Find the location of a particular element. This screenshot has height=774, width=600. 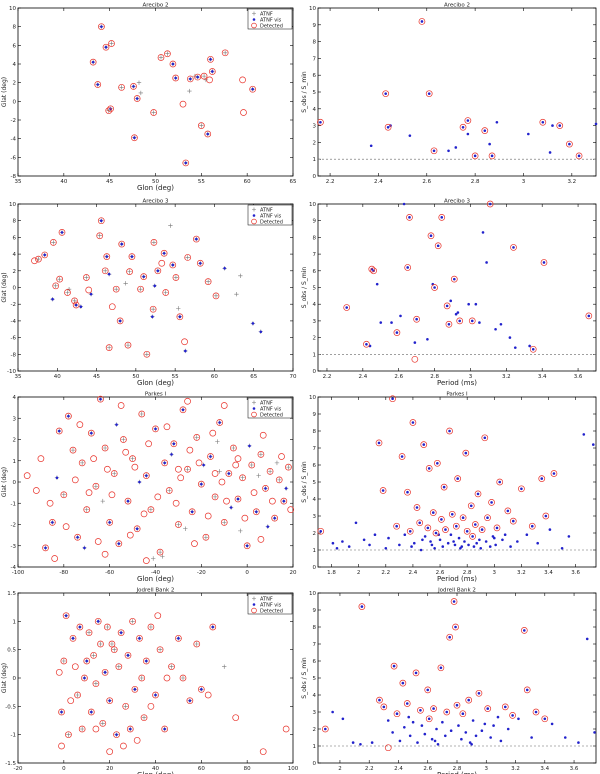

y-tick-label: 1 is located at coordinates (315, 747).